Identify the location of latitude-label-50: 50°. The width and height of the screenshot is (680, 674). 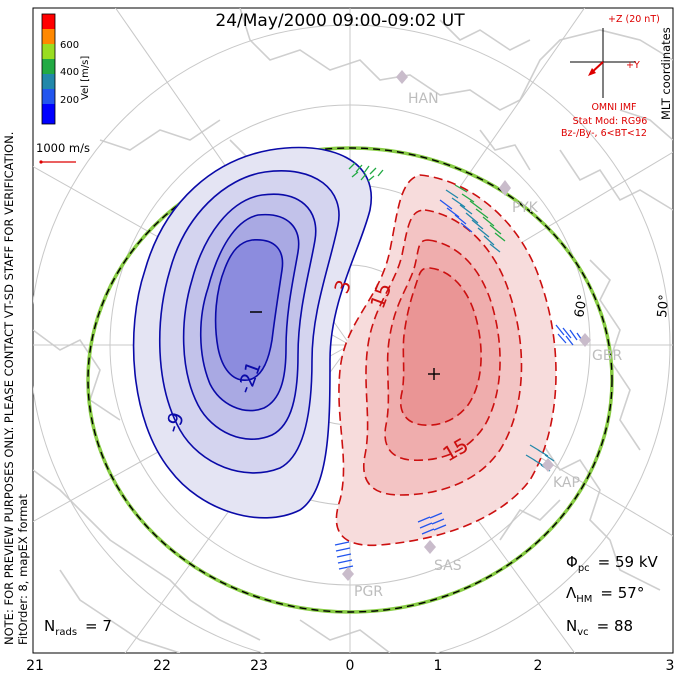
(663, 306).